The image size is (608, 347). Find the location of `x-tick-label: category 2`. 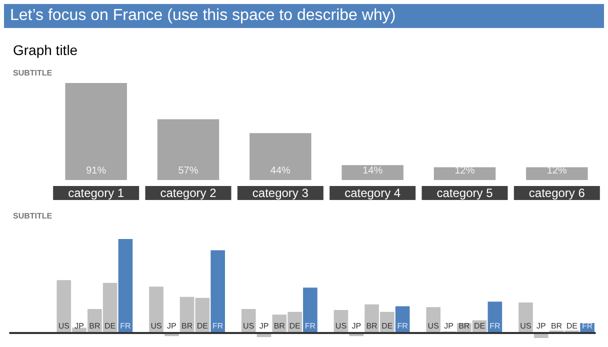

x-tick-label: category 2 is located at coordinates (188, 193).